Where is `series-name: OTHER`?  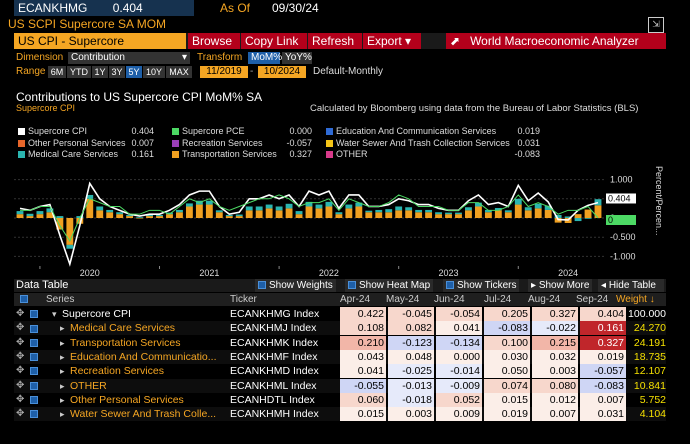
series-name: OTHER is located at coordinates (88, 385).